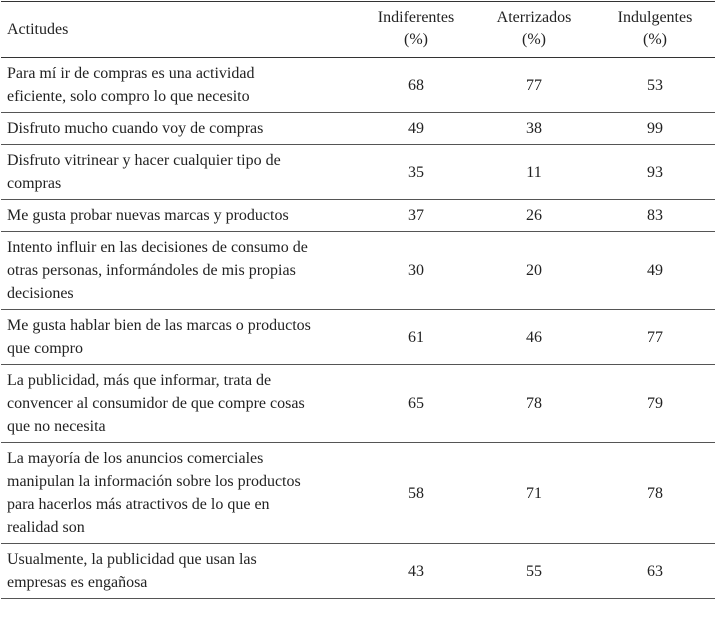 Image resolution: width=717 pixels, height=619 pixels. I want to click on attitude-line: decisiones, so click(40, 293).